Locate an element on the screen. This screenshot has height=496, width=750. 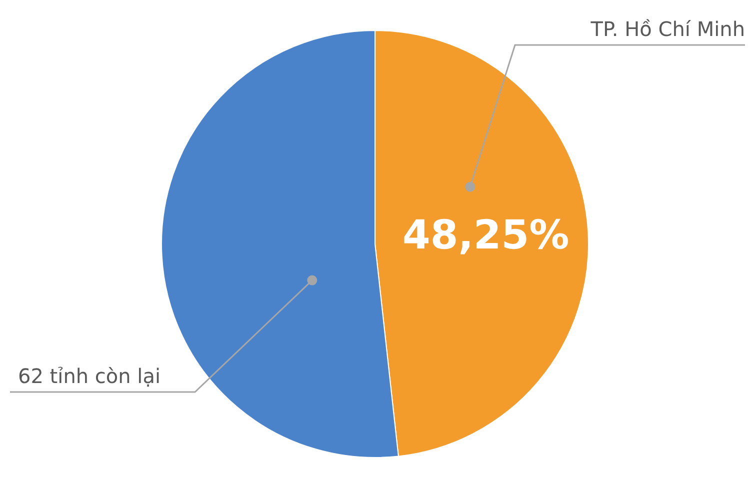
slice-label: TP. Hồ Chí Minh is located at coordinates (667, 29).